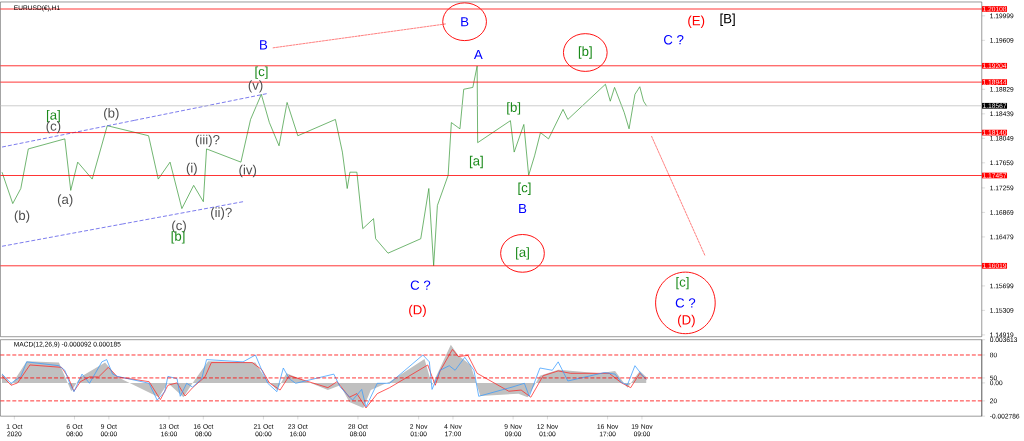 Image resolution: width=1024 pixels, height=441 pixels. Describe the element at coordinates (207, 141) in the screenshot. I see `annotation: (iii)?` at that location.